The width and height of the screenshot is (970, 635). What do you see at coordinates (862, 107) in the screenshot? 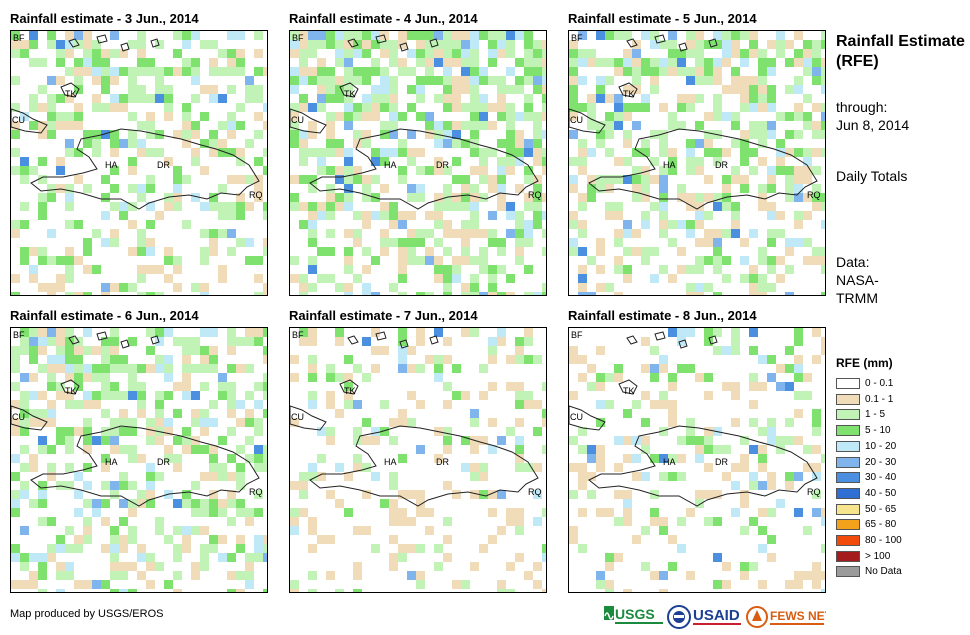
I see `through-label: through:` at bounding box center [862, 107].